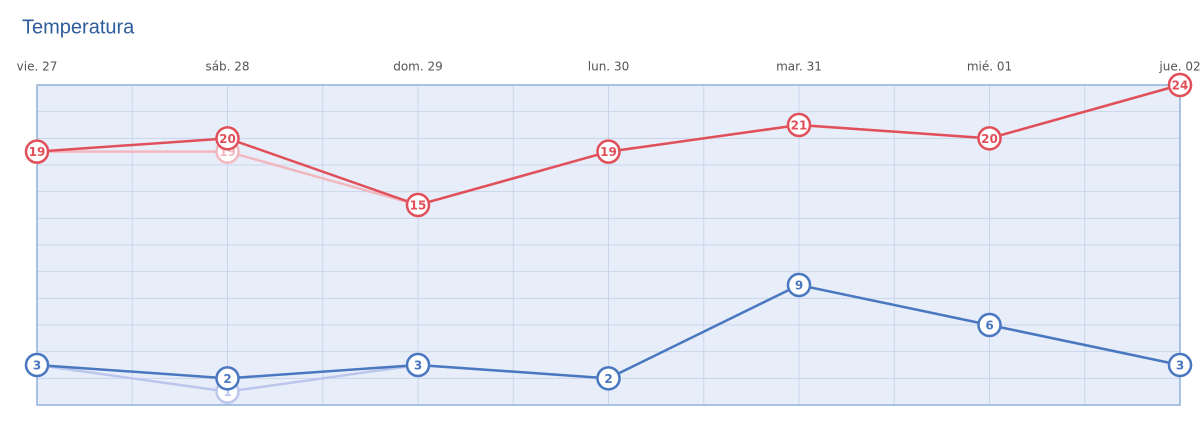 This screenshot has height=430, width=1200. I want to click on point-label: 1, so click(227, 392).